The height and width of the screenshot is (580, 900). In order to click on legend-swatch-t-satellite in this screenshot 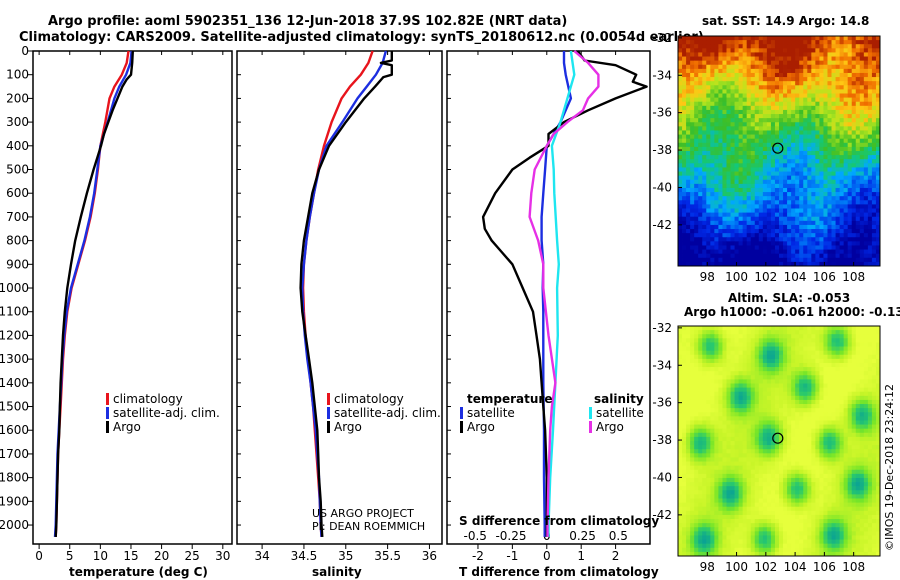, I will do `click(461, 413)`.